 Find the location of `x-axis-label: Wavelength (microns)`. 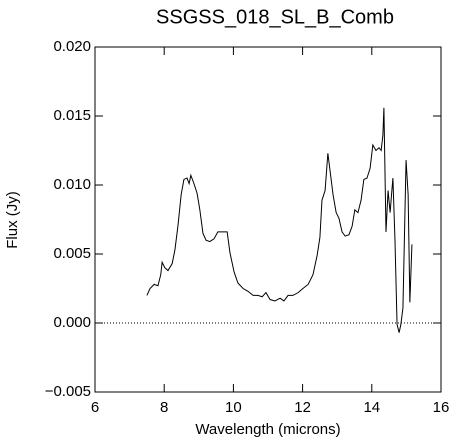

x-axis-label: Wavelength (microns) is located at coordinates (267, 429).